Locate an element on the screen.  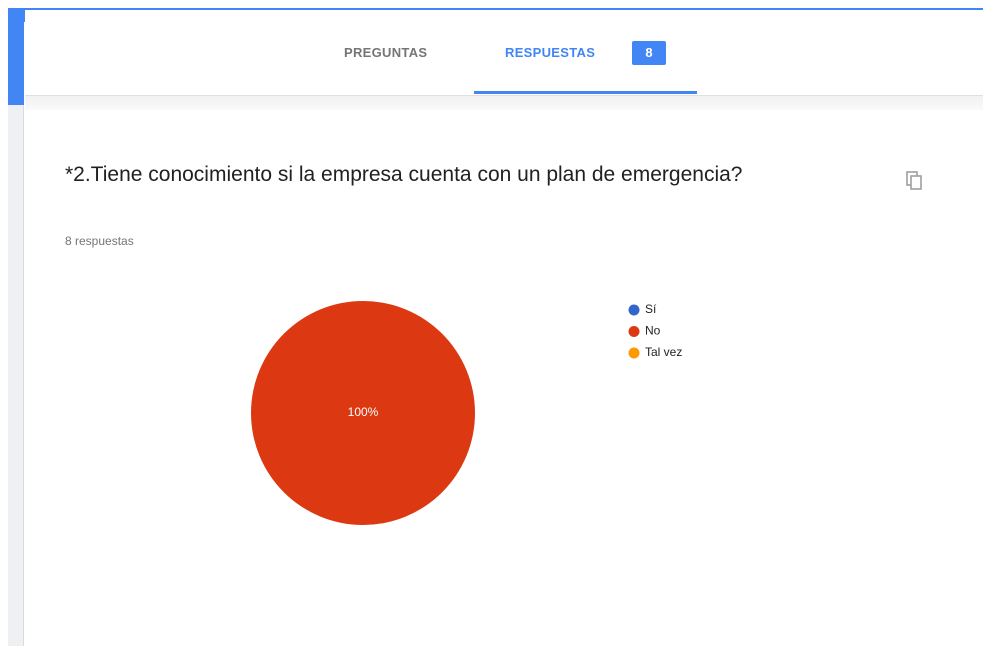
left-bar is located at coordinates (16, 56).